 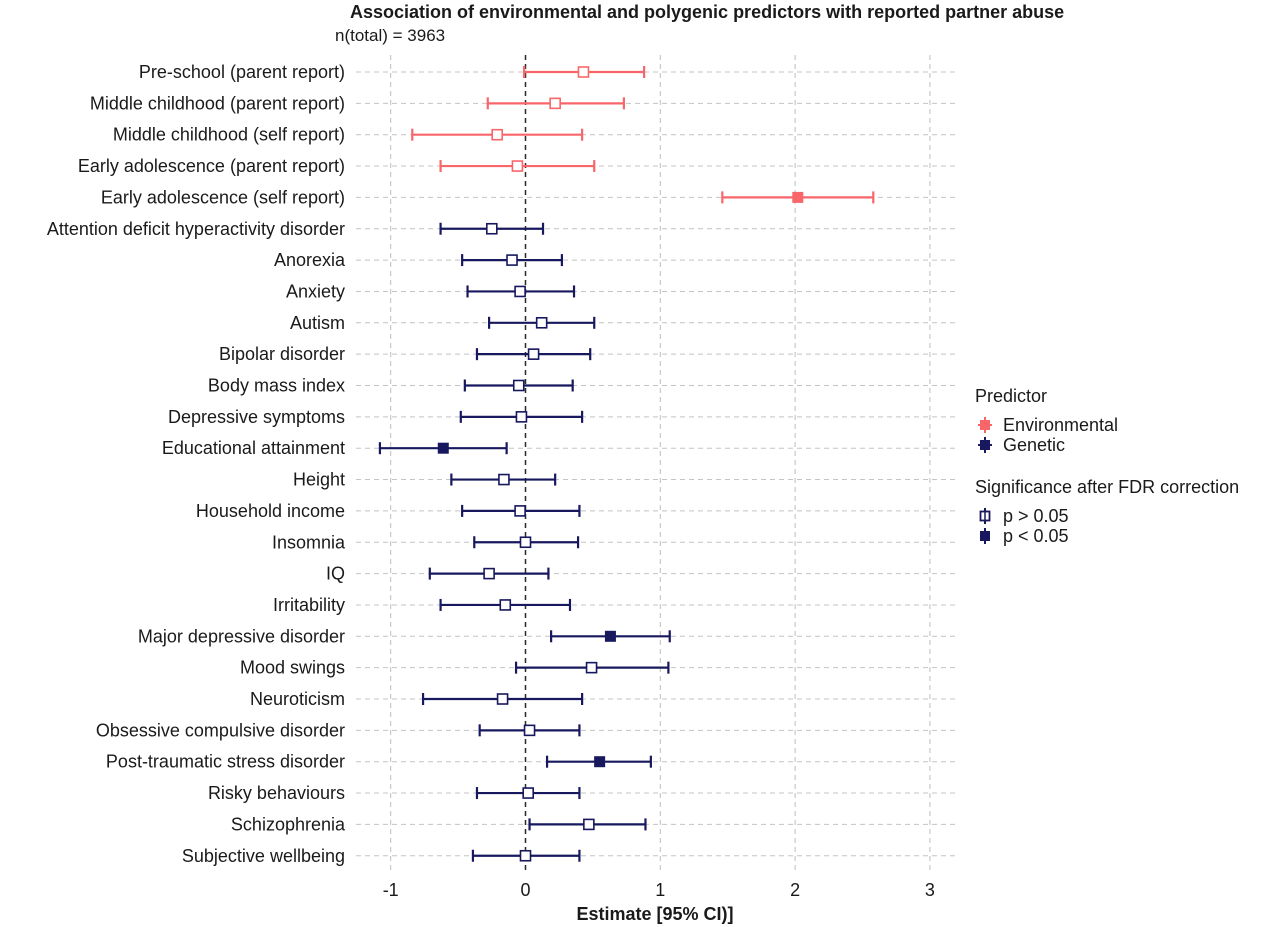 I want to click on row-label: Post-traumatic stress disorder, so click(x=225, y=762).